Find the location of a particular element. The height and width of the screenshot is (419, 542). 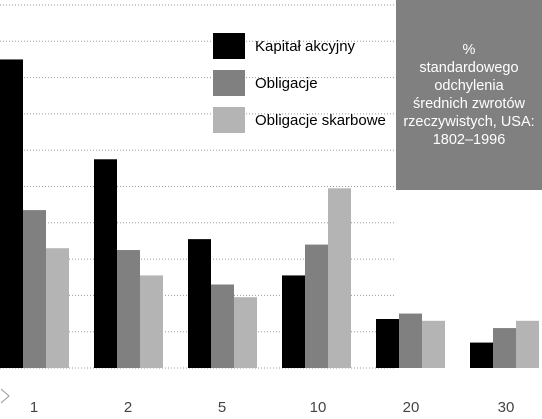

axis-start-arrow-icon is located at coordinates (5, 396).